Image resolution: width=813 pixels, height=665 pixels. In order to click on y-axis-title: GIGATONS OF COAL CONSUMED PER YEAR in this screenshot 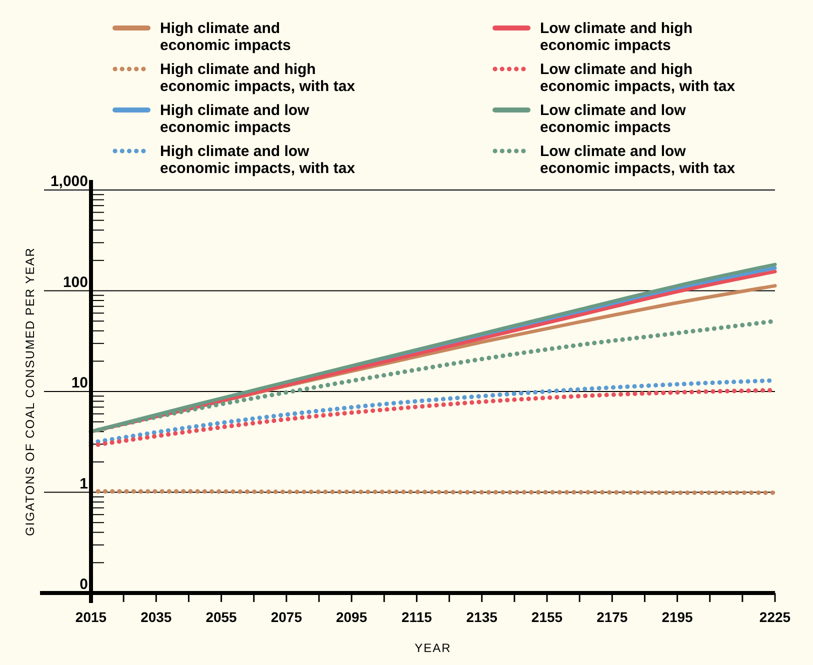, I will do `click(30, 391)`.